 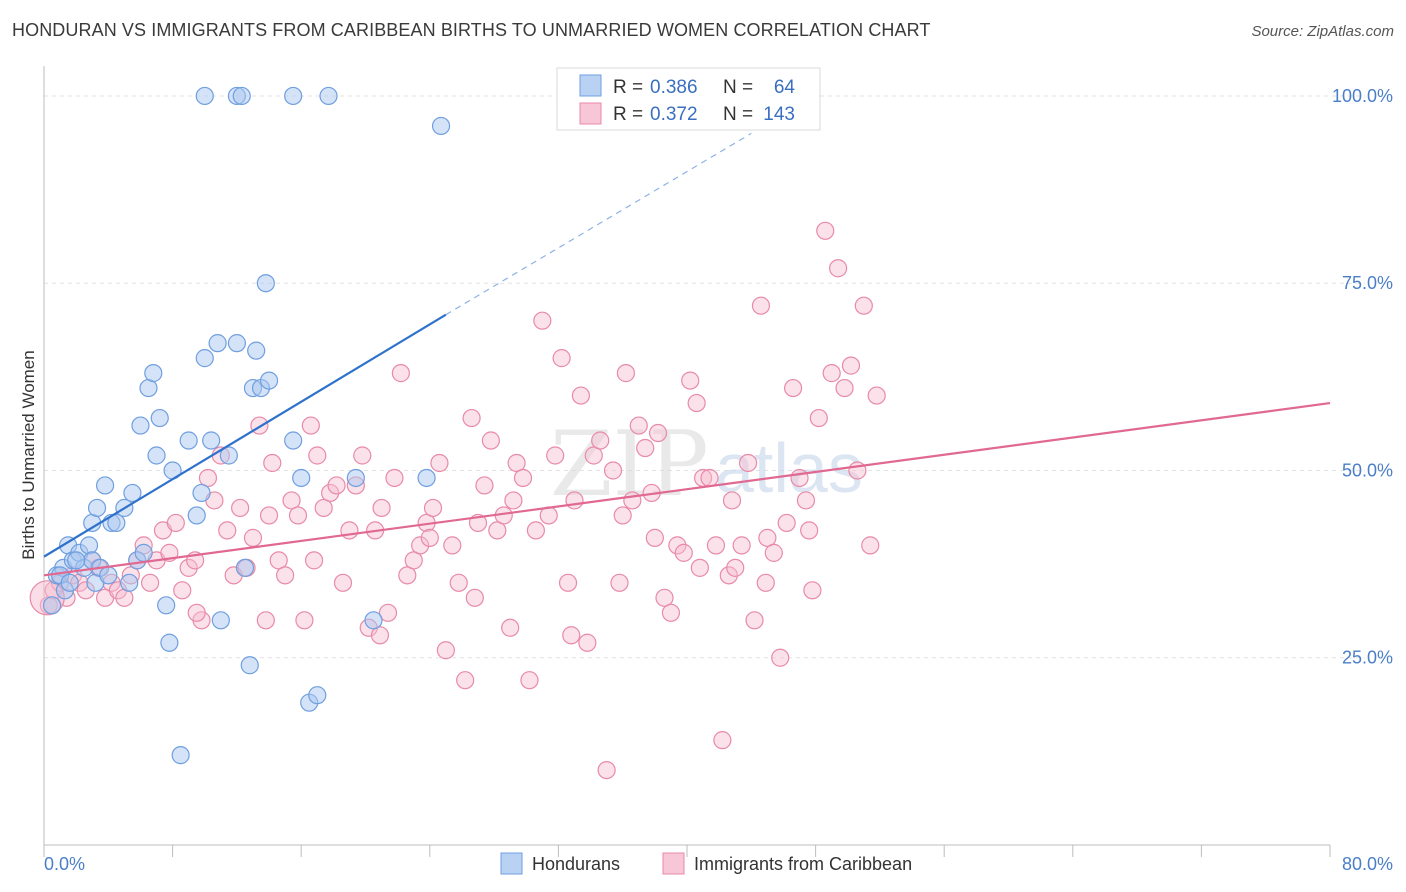 I want to click on series-label-caribbean: Immigrants from Caribbean, so click(x=803, y=864).